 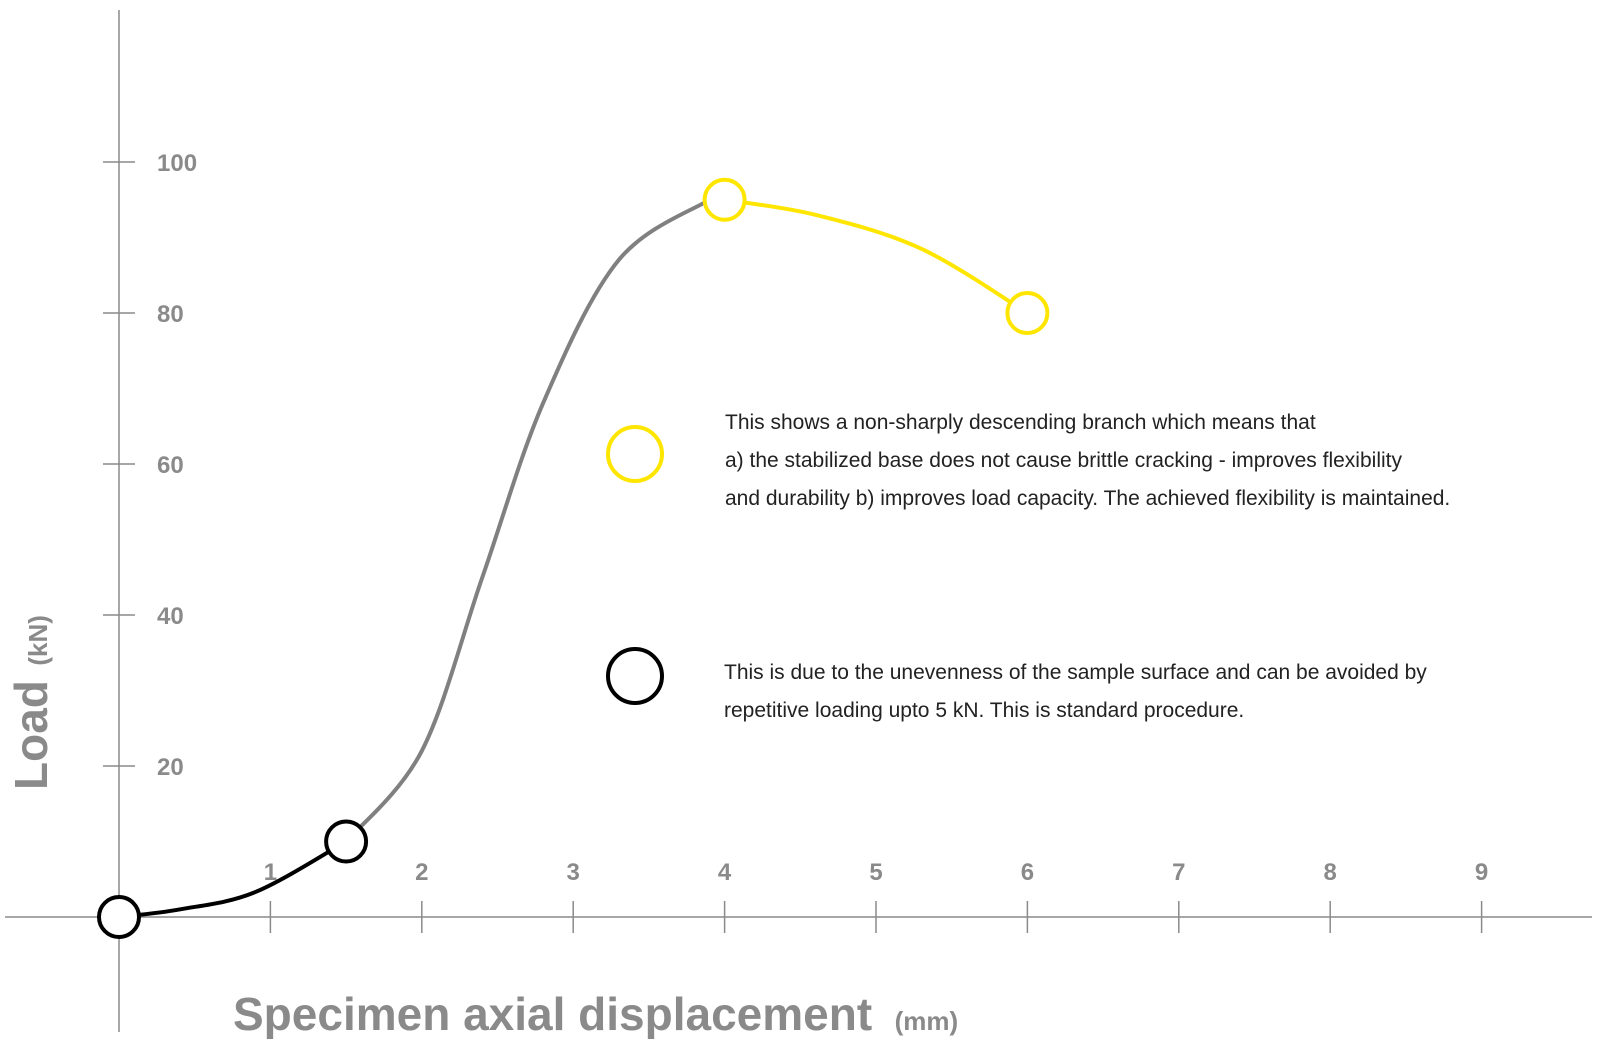 I want to click on x-tick-label: 1, so click(x=270, y=872).